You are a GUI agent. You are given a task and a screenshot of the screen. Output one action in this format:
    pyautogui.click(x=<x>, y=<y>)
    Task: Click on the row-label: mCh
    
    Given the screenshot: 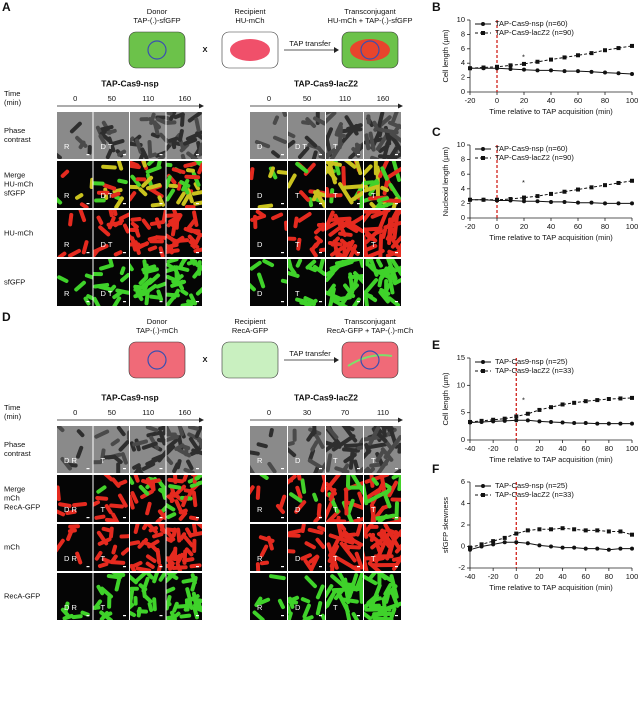 What is the action you would take?
    pyautogui.click(x=12, y=497)
    